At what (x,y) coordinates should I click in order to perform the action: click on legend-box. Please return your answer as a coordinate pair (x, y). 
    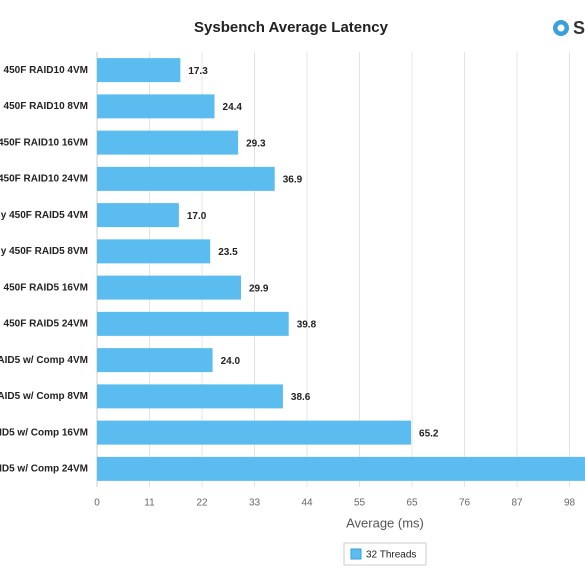
    Looking at the image, I should click on (385, 554).